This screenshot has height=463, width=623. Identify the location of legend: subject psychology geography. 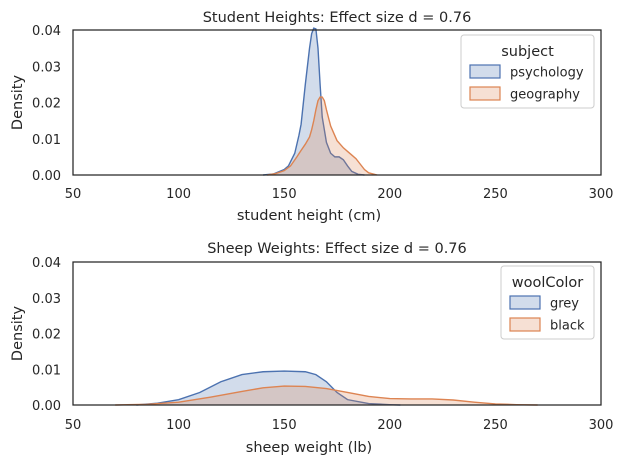
(527, 71).